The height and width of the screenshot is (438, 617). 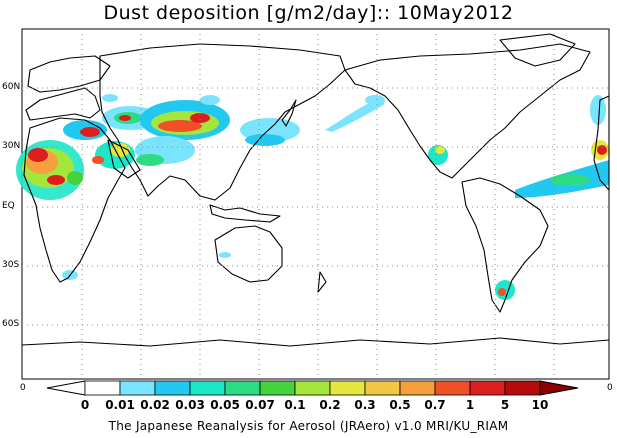 What do you see at coordinates (330, 405) in the screenshot?
I see `colorbar-label: 0.2` at bounding box center [330, 405].